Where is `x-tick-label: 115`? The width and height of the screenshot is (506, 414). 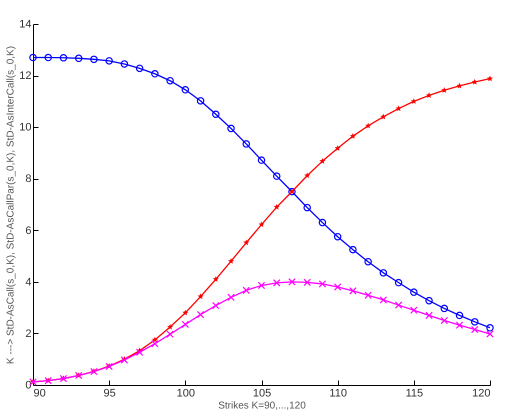 x-tick-label: 115 is located at coordinates (415, 394).